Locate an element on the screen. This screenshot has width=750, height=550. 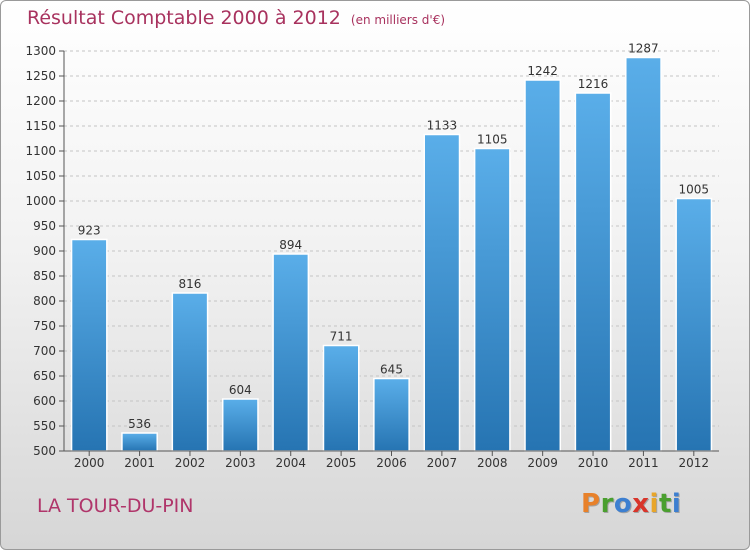
y-tick-label: 800 is located at coordinates (44, 301).